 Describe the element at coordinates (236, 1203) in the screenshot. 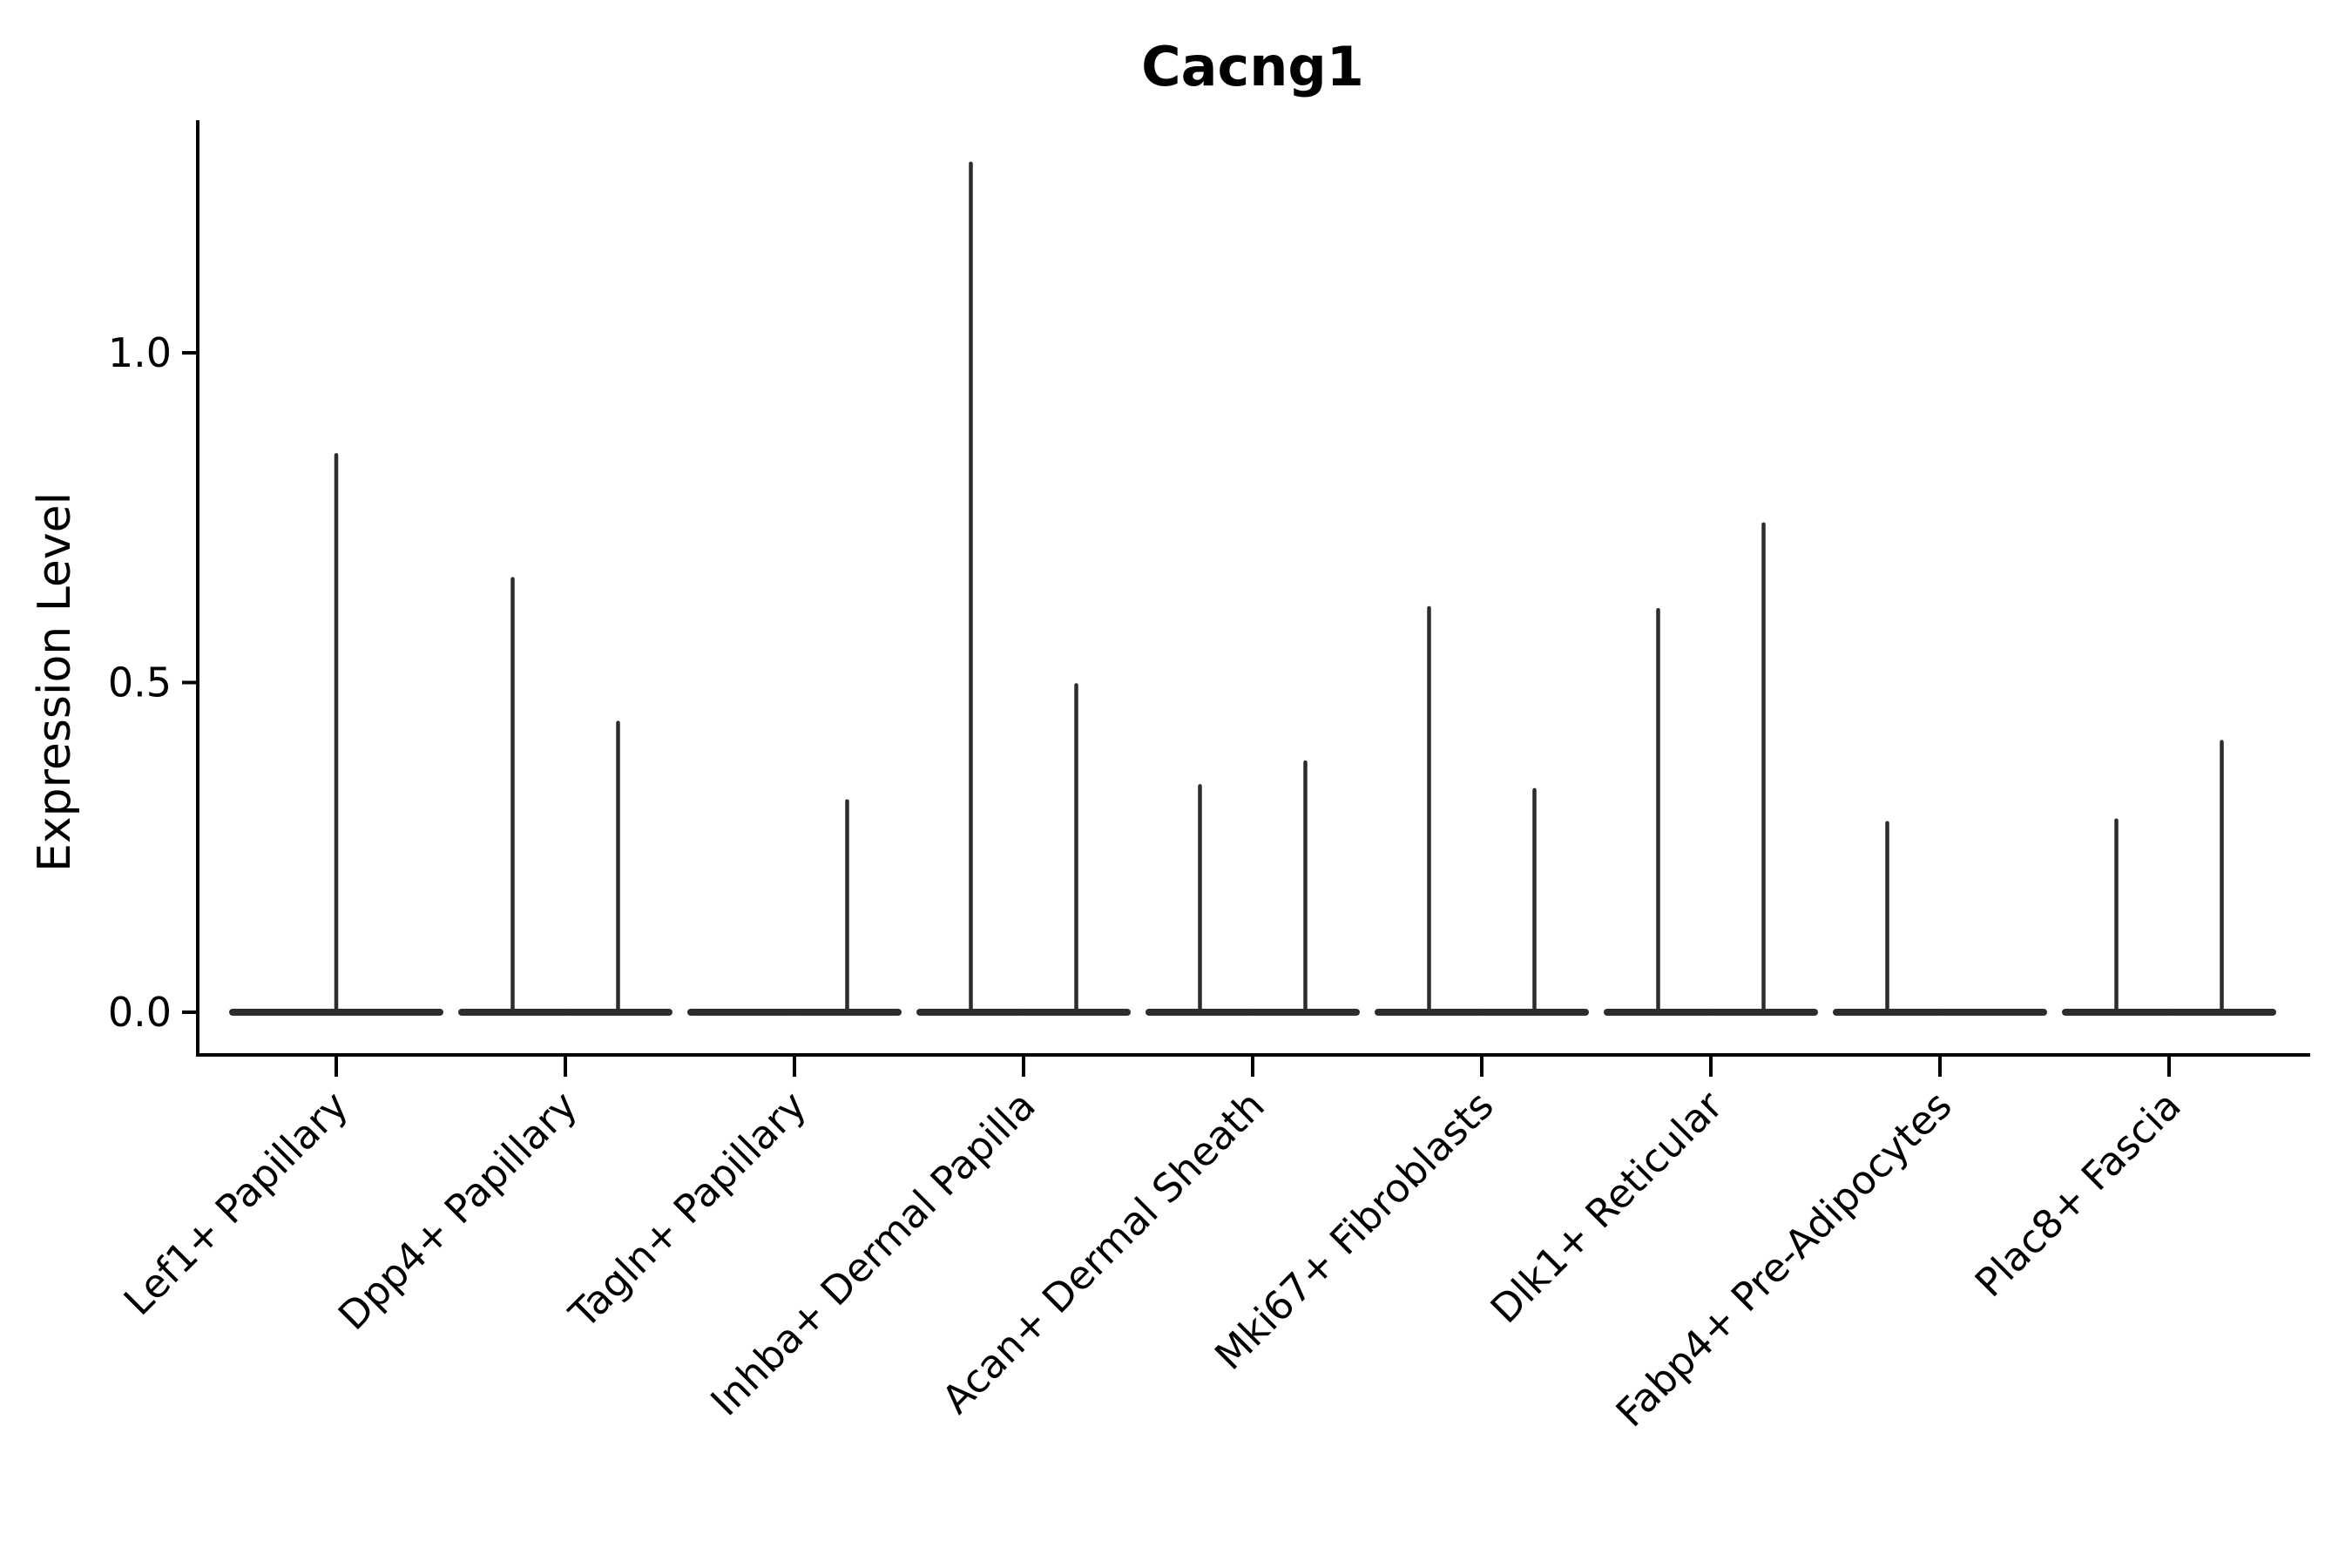

I see `x-tick-label: Lef1+ Papillary` at that location.